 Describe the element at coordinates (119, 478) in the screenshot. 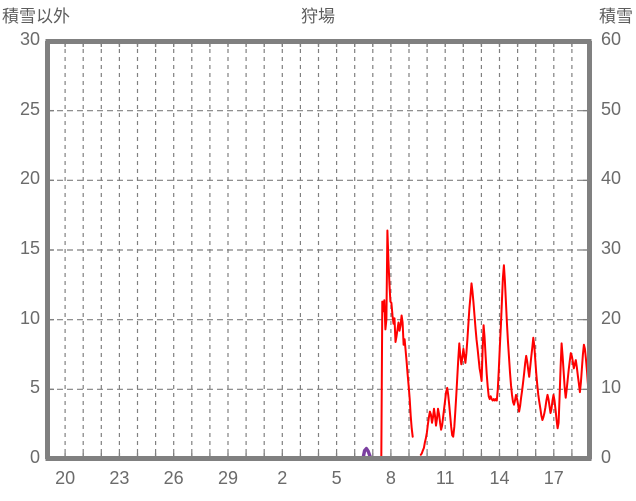

I see `x-axis-tick-label: 23` at that location.